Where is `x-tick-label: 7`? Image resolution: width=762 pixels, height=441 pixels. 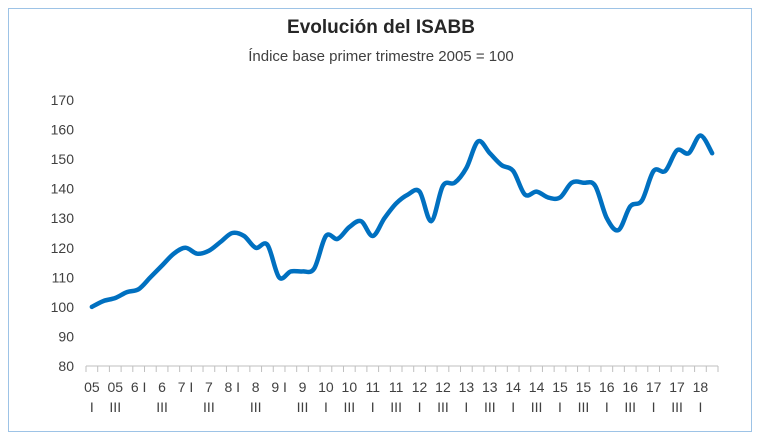
x-tick-label: 7 is located at coordinates (209, 387).